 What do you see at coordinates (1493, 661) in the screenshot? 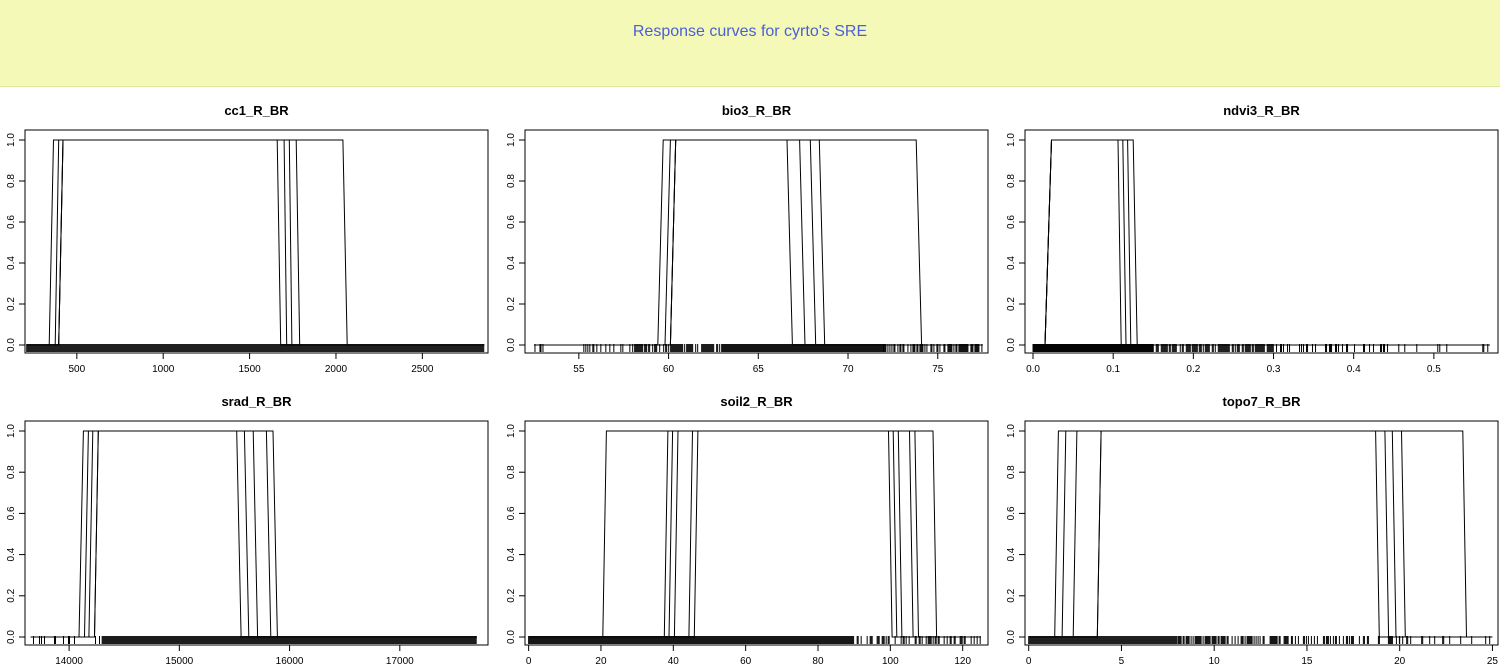
I see `x-tick-label: 25` at bounding box center [1493, 661].